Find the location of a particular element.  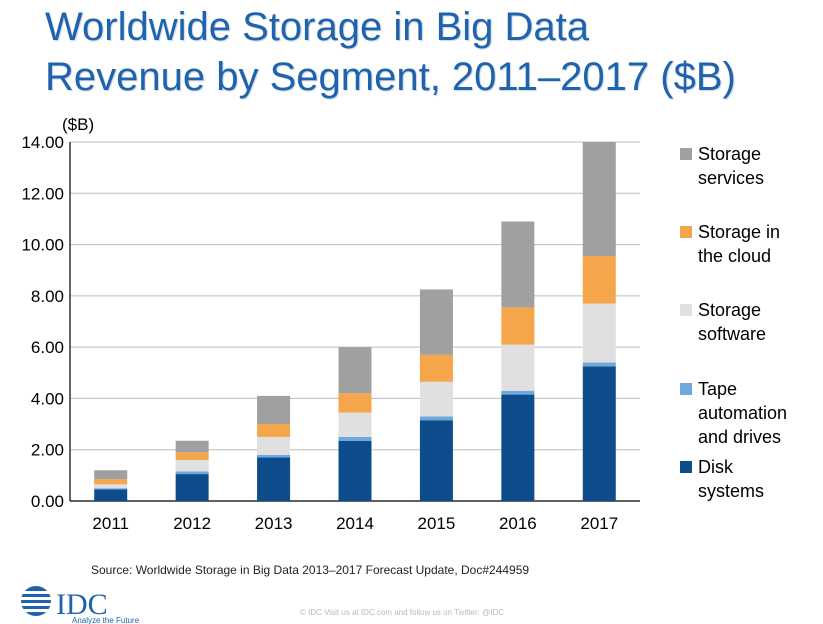

y-tick-label: 14.00 is located at coordinates (42, 142).